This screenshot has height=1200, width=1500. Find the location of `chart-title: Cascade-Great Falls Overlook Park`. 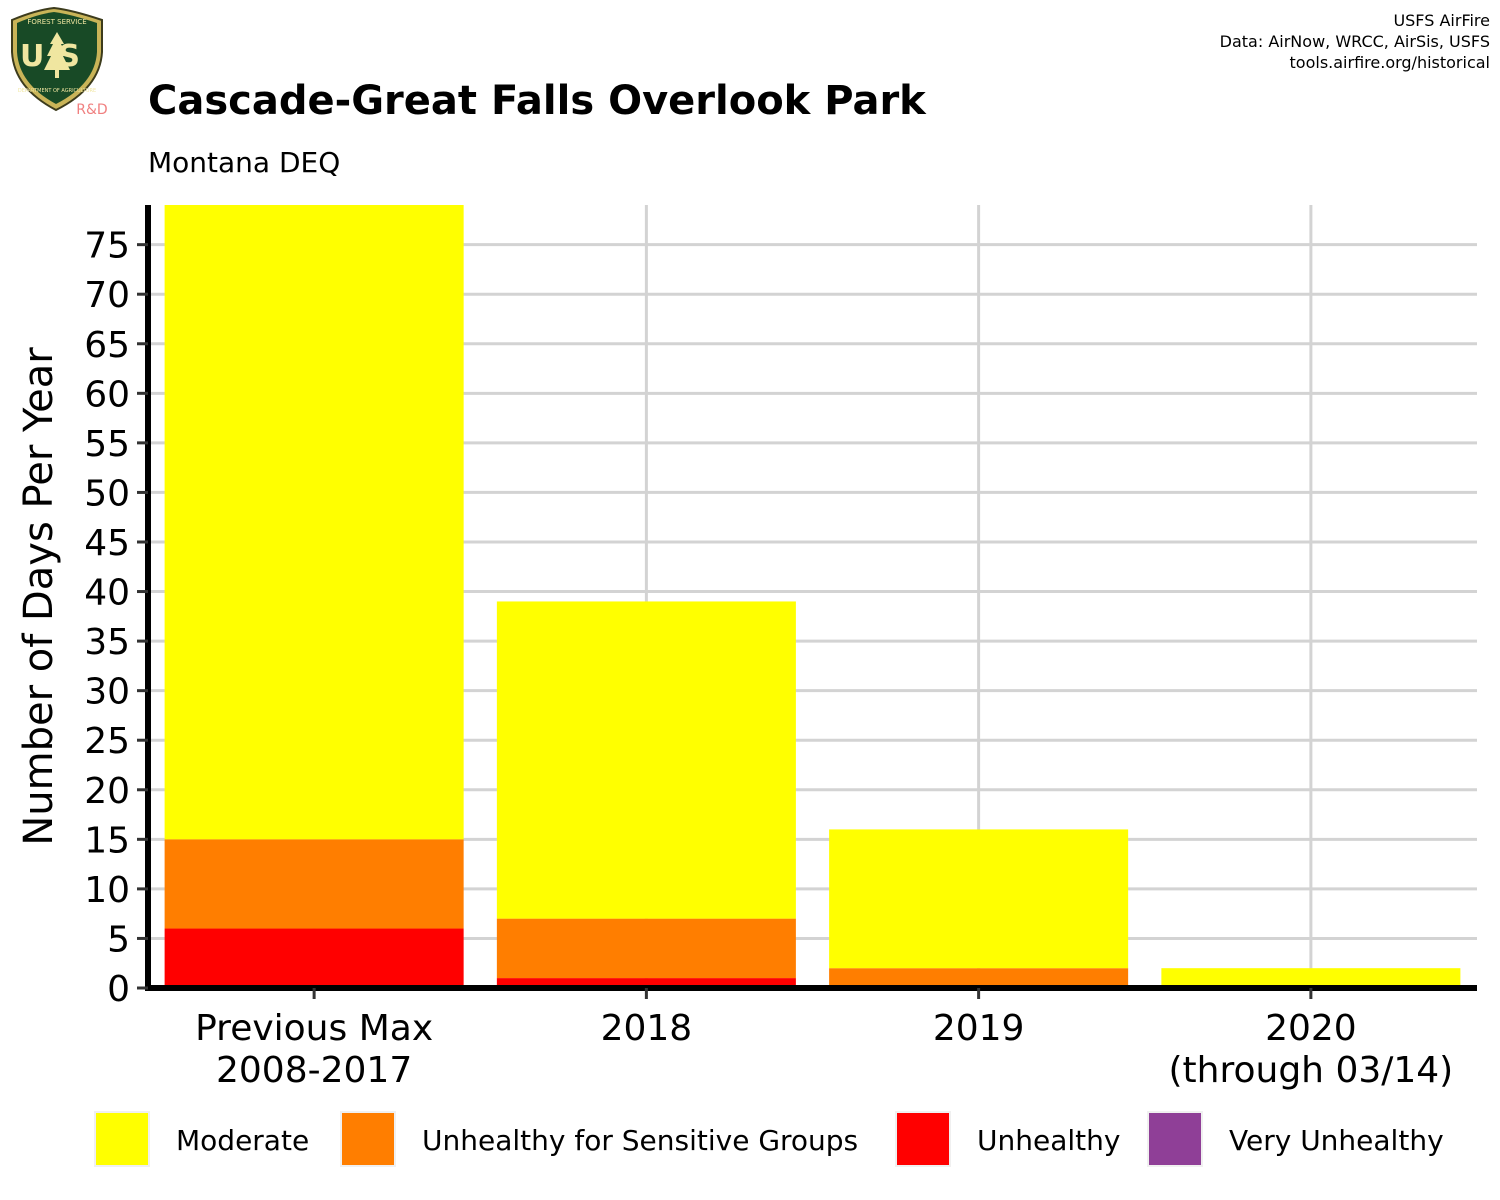

chart-title: Cascade-Great Falls Overlook Park is located at coordinates (537, 101).